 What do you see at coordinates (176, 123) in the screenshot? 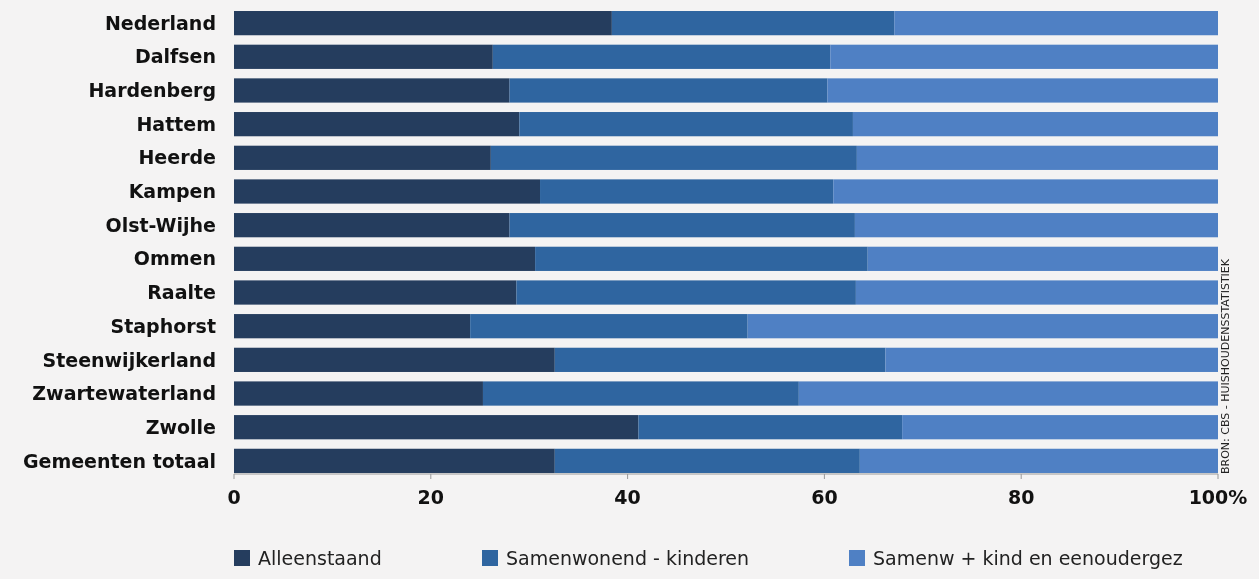
I see `y-tick-label: Hattem` at bounding box center [176, 123].